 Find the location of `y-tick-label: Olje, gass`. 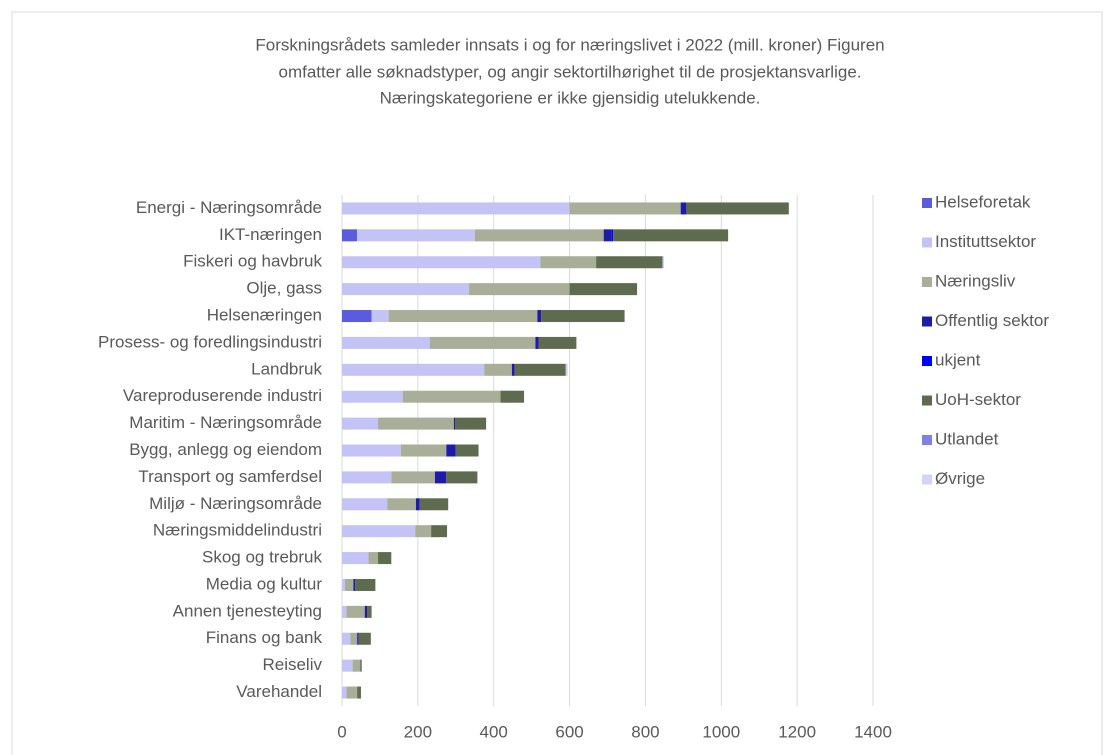

y-tick-label: Olje, gass is located at coordinates (284, 288).